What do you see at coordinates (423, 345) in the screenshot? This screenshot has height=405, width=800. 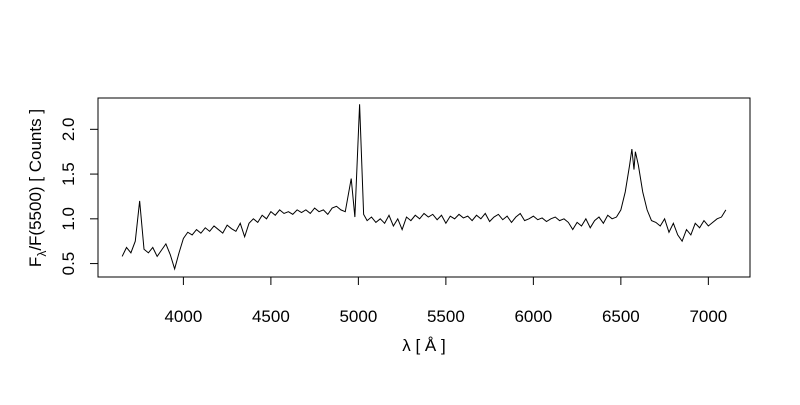 I see `x-axis-label: λ [ Å ]` at bounding box center [423, 345].